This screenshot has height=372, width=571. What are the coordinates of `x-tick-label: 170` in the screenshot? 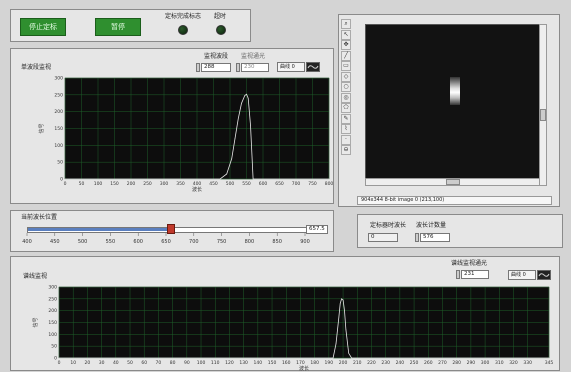 It's located at (300, 363).